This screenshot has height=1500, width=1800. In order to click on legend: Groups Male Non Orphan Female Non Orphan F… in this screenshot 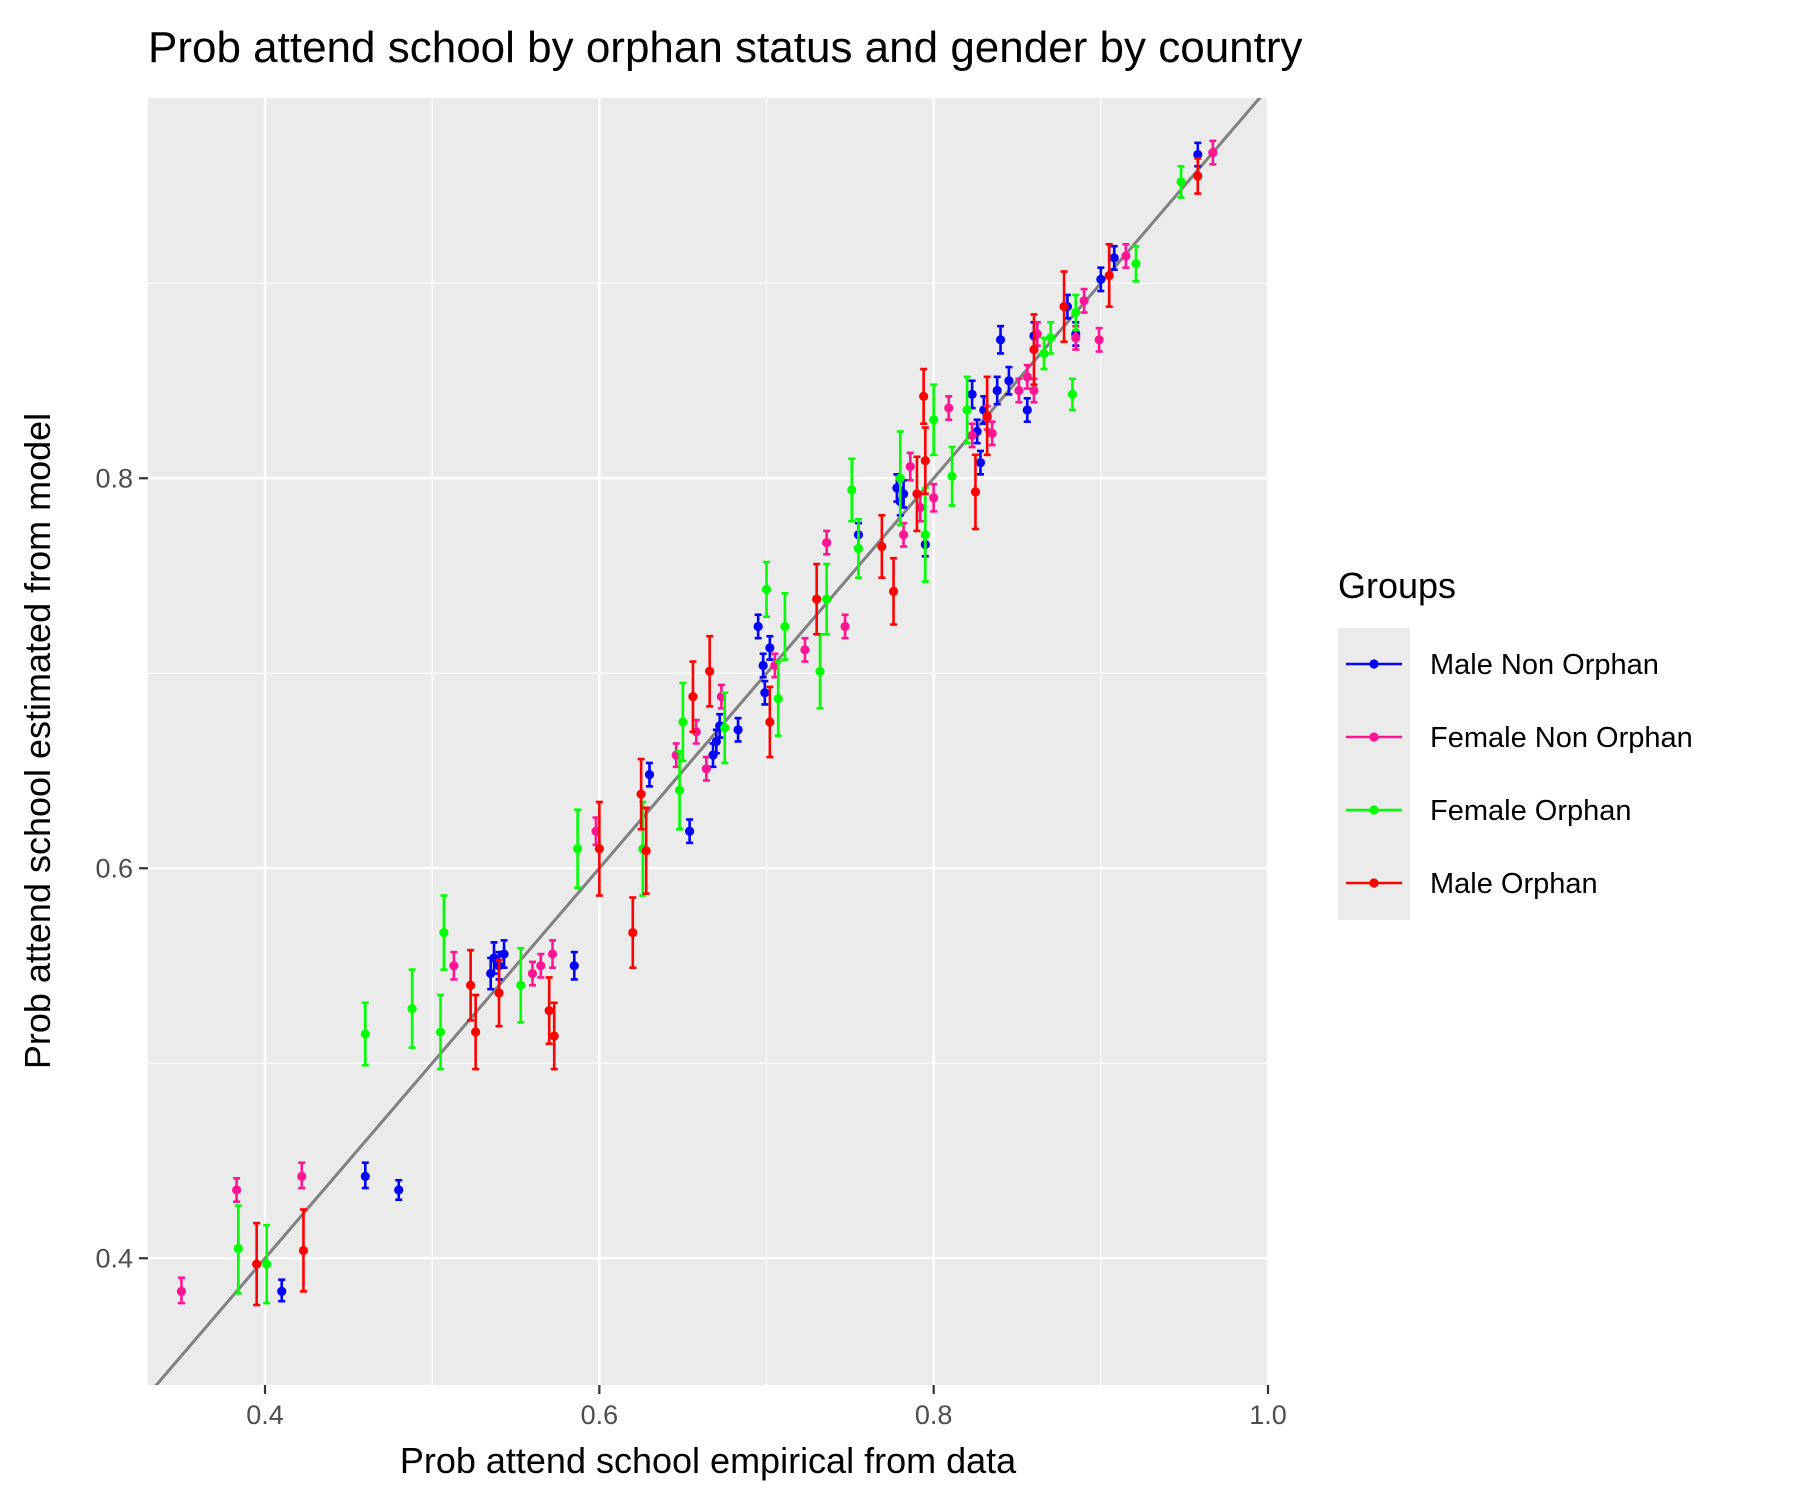, I will do `click(1515, 742)`.